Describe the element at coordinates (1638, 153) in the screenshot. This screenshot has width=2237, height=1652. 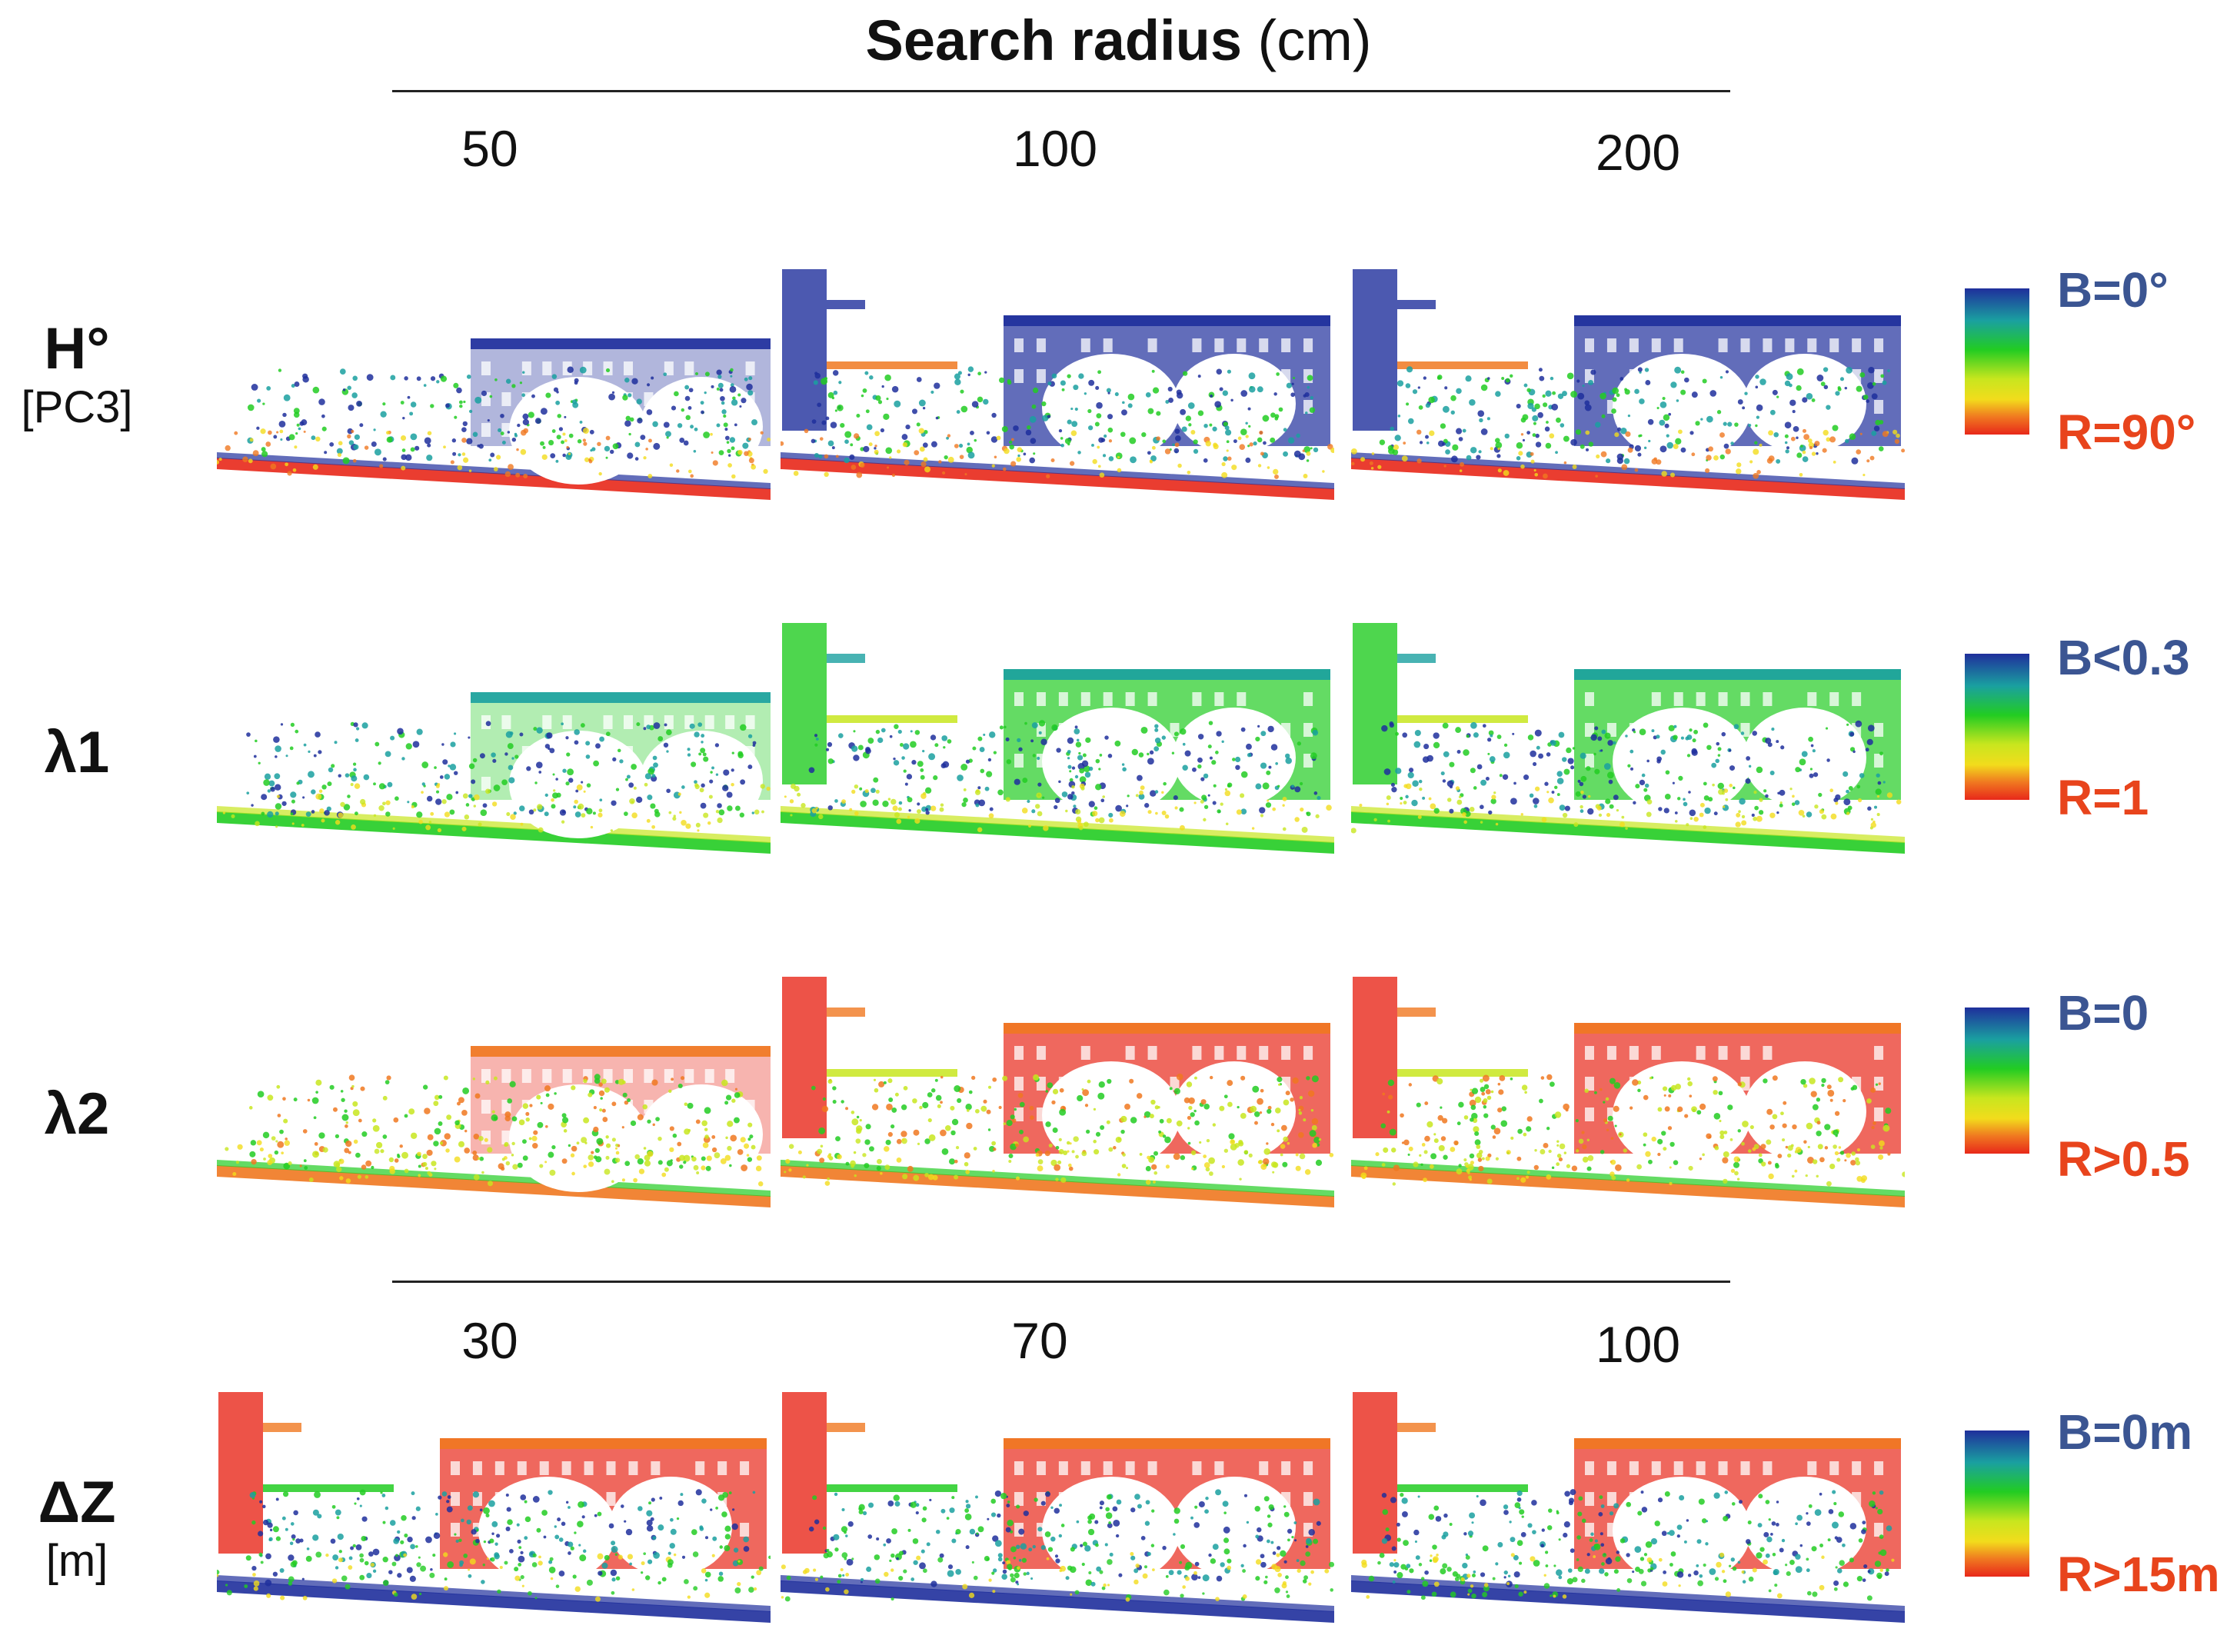
I see `radius-label-200: 200` at that location.